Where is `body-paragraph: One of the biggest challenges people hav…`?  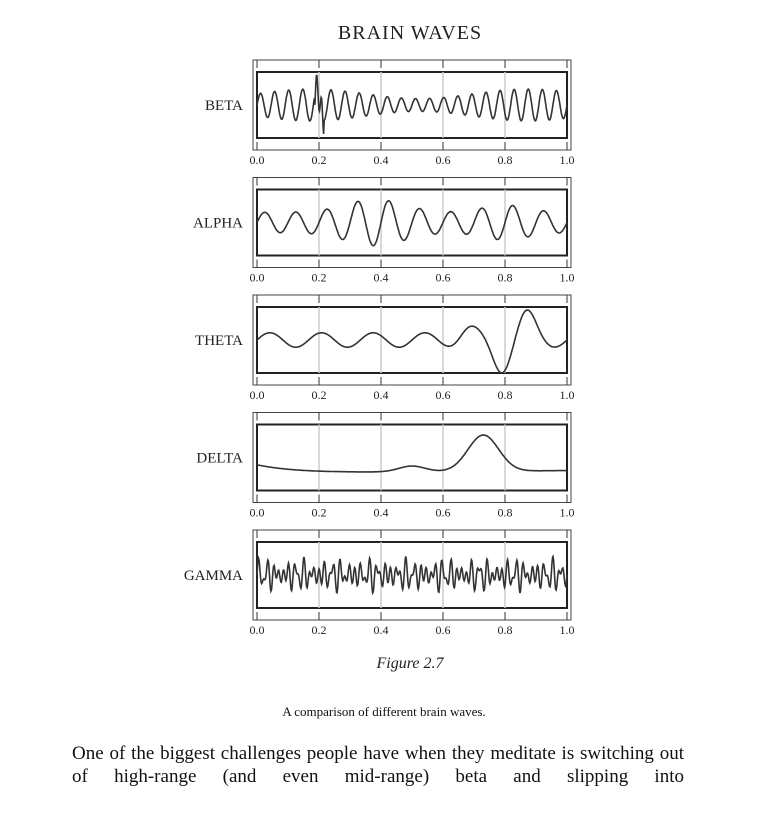 body-paragraph: One of the biggest challenges people hav… is located at coordinates (378, 765).